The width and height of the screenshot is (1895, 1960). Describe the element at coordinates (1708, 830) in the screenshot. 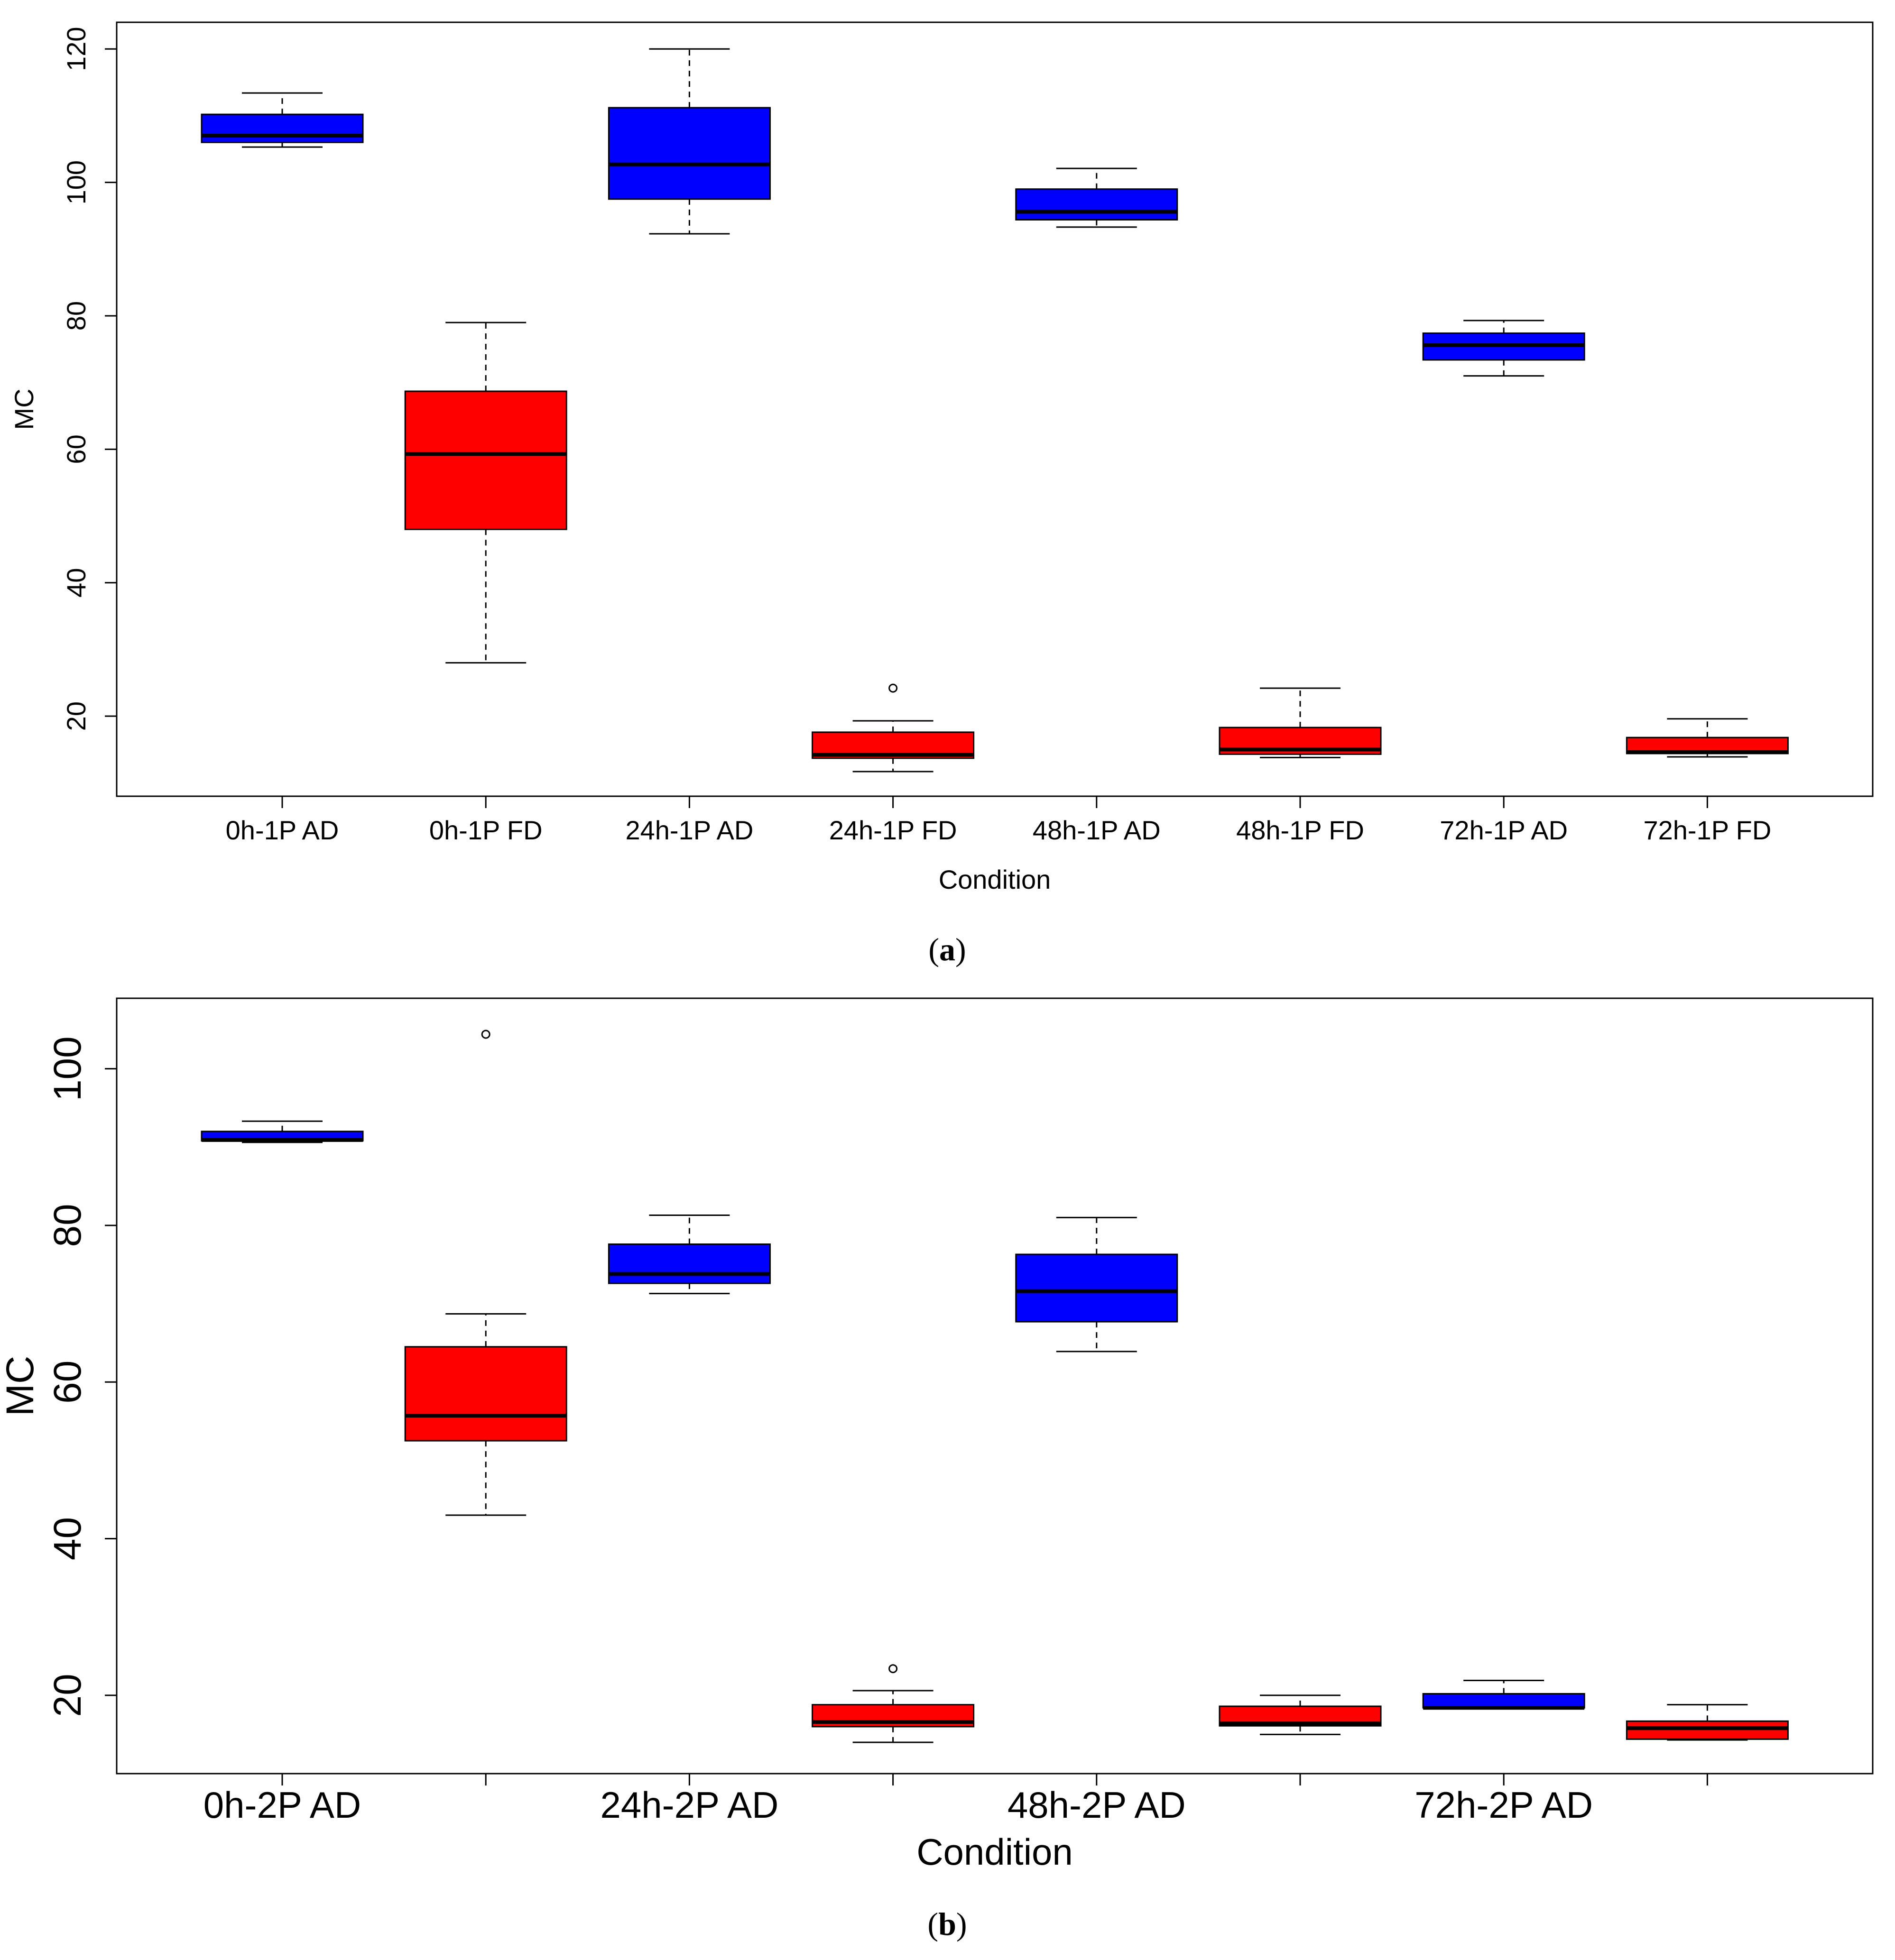

I see `x-tick-label: 72h-1P FD` at that location.